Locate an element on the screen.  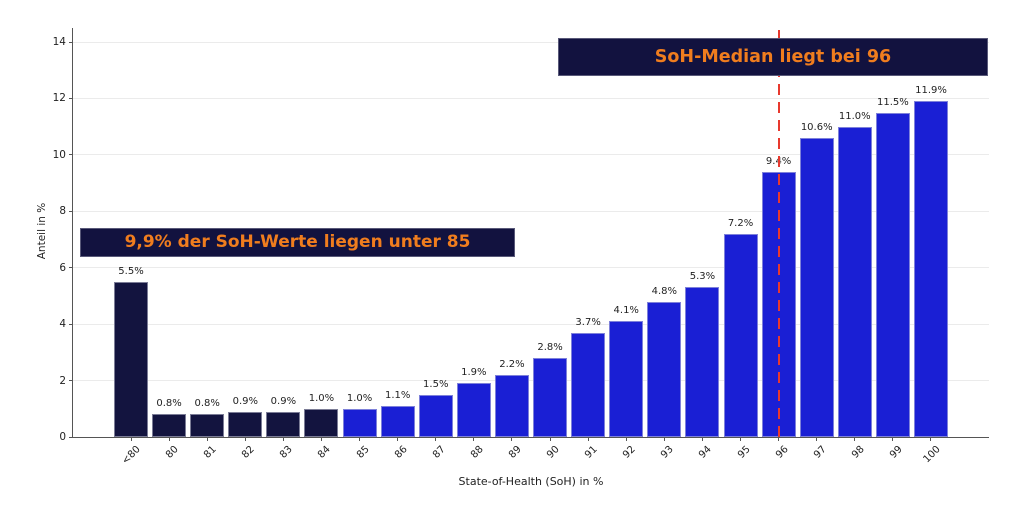
bar-value-label: 4.1% is located at coordinates (626, 311).